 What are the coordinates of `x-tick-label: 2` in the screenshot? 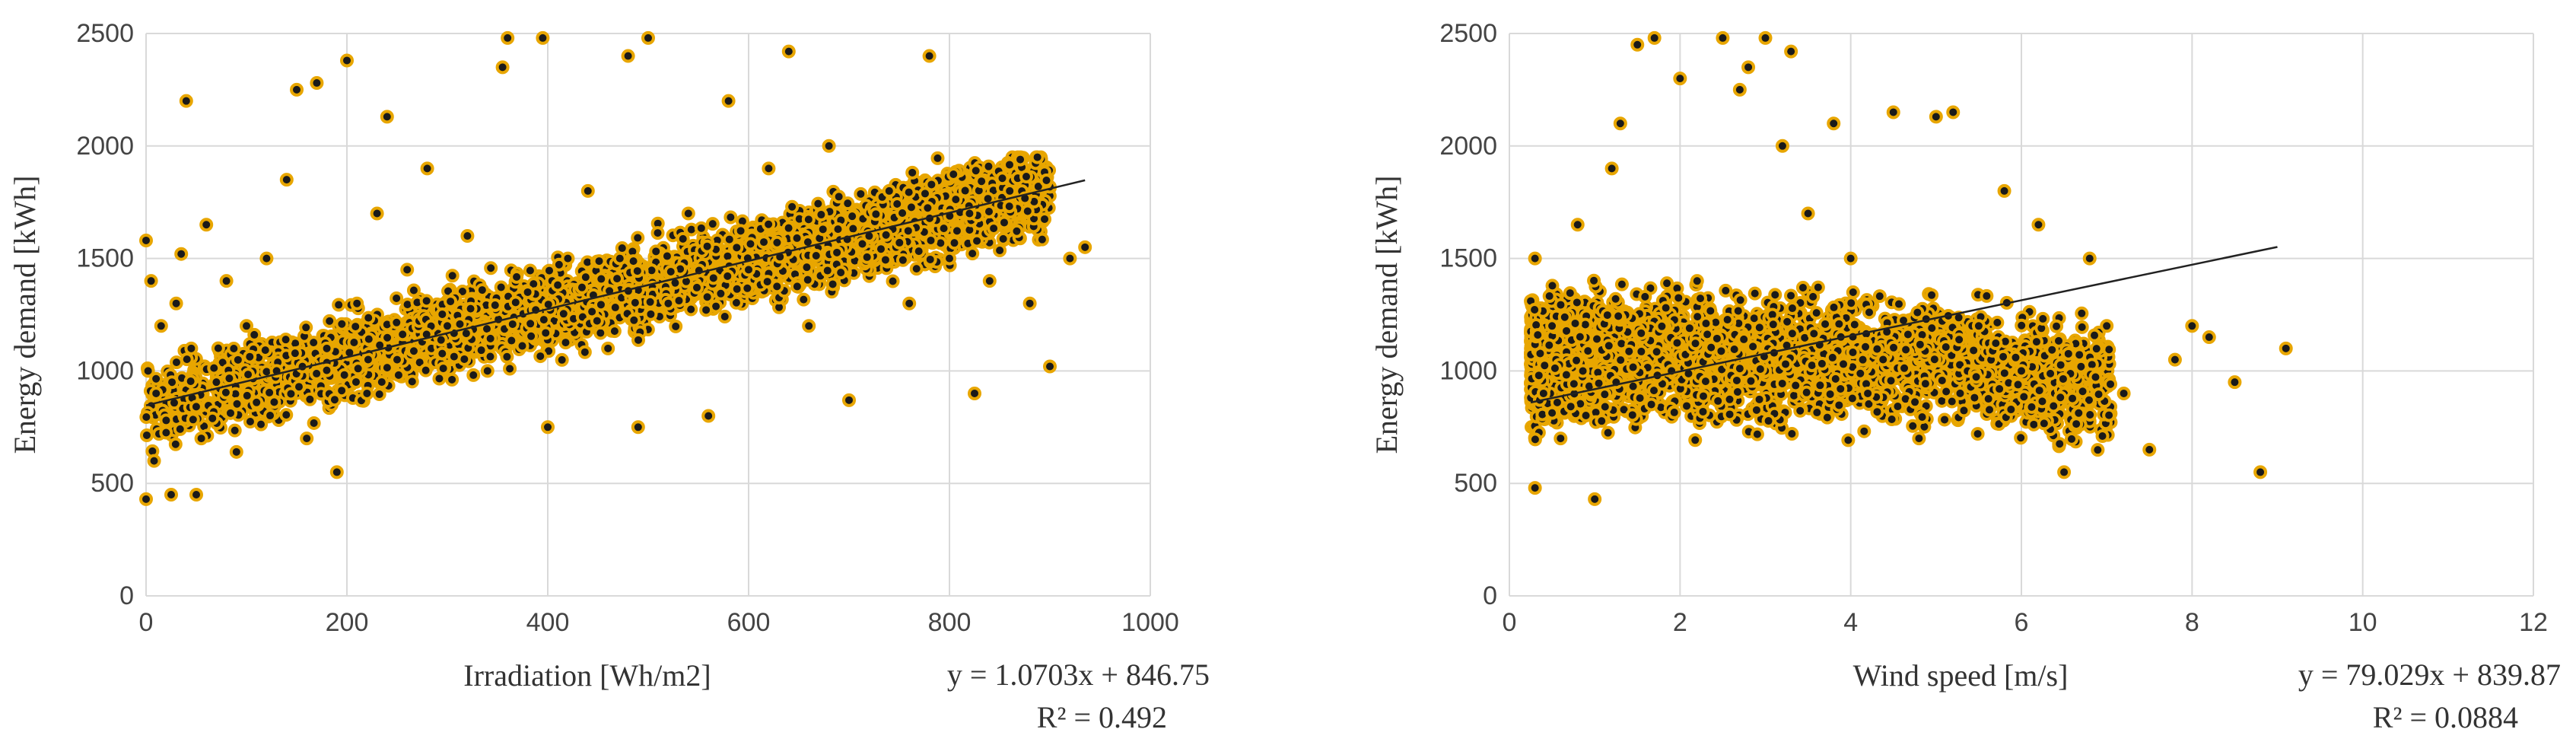 It's located at (1680, 622).